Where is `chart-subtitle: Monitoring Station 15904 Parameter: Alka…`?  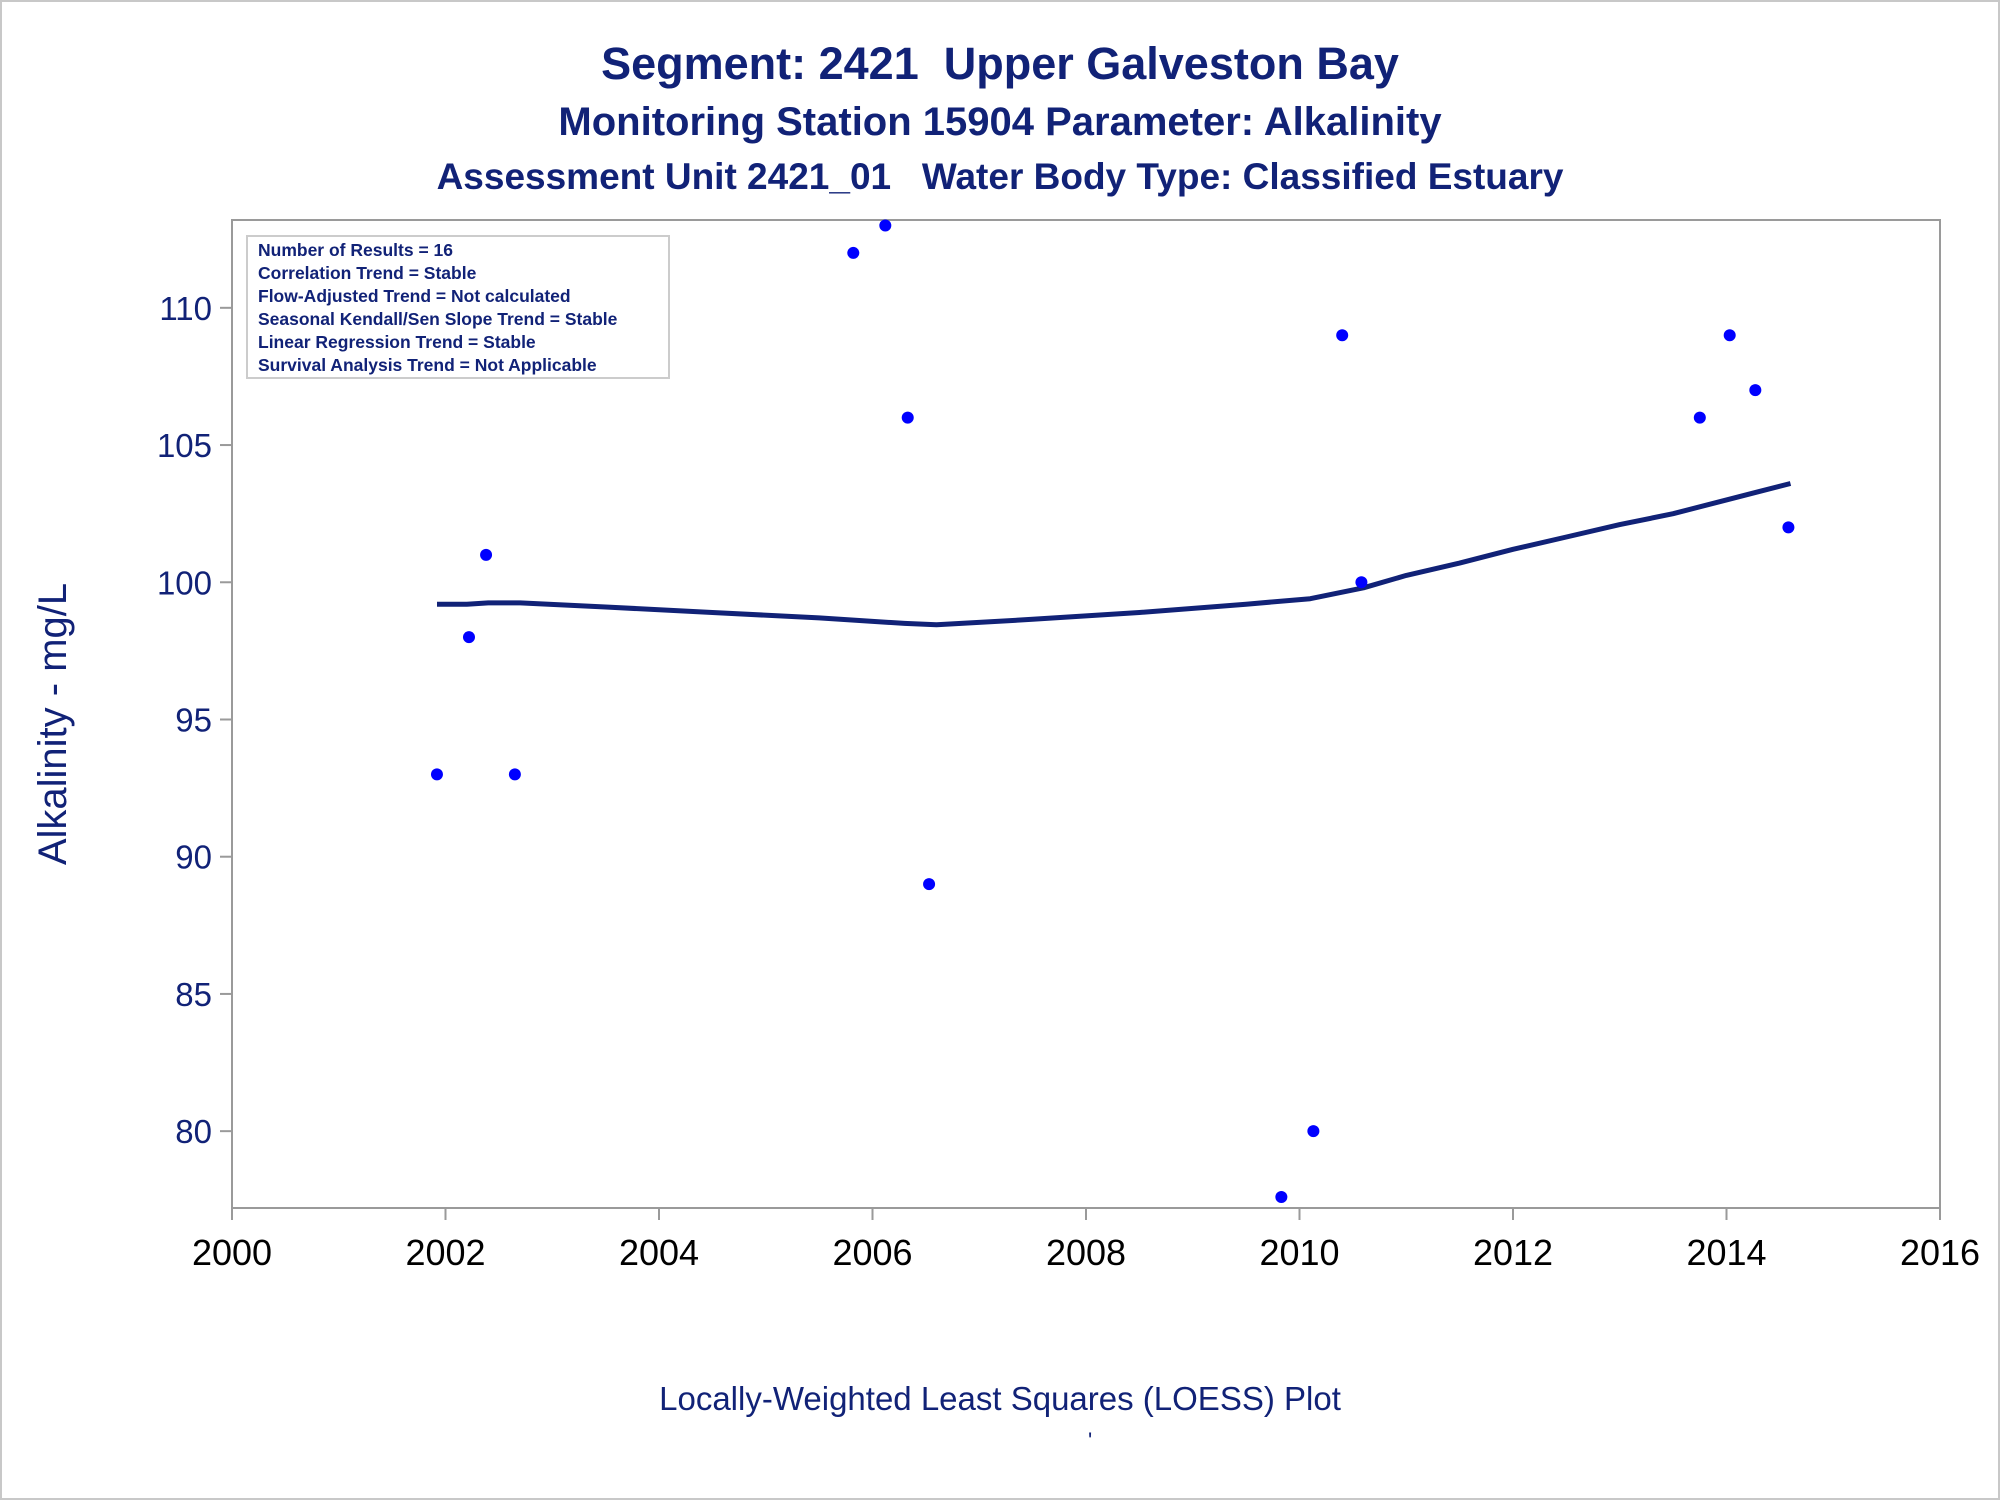
chart-subtitle: Monitoring Station 15904 Parameter: Alka… is located at coordinates (1000, 122).